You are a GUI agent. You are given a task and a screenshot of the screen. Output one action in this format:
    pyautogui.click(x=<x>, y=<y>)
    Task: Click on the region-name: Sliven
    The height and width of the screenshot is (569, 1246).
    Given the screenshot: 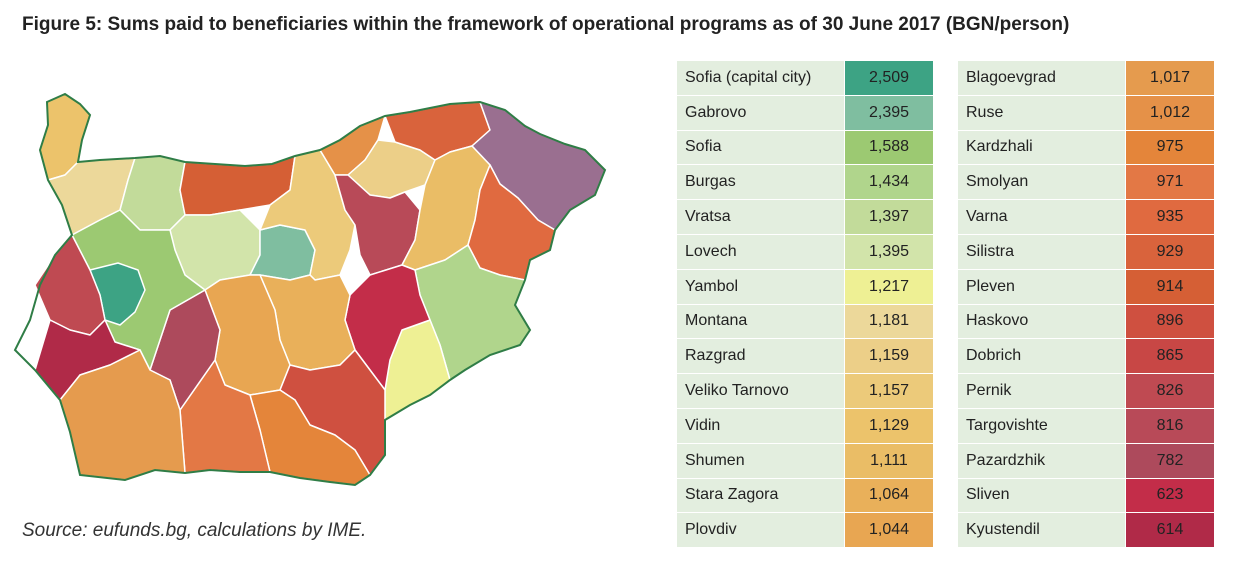 What is the action you would take?
    pyautogui.click(x=1042, y=496)
    